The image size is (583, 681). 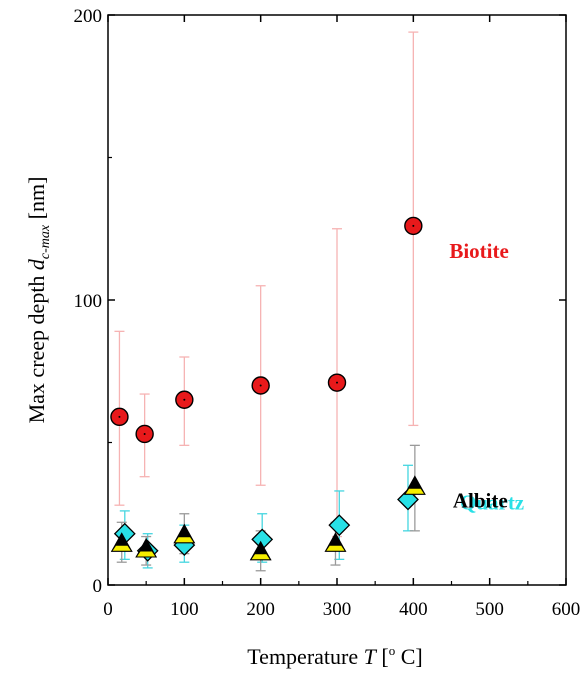 I want to click on x-tick-label: 0, so click(x=108, y=609).